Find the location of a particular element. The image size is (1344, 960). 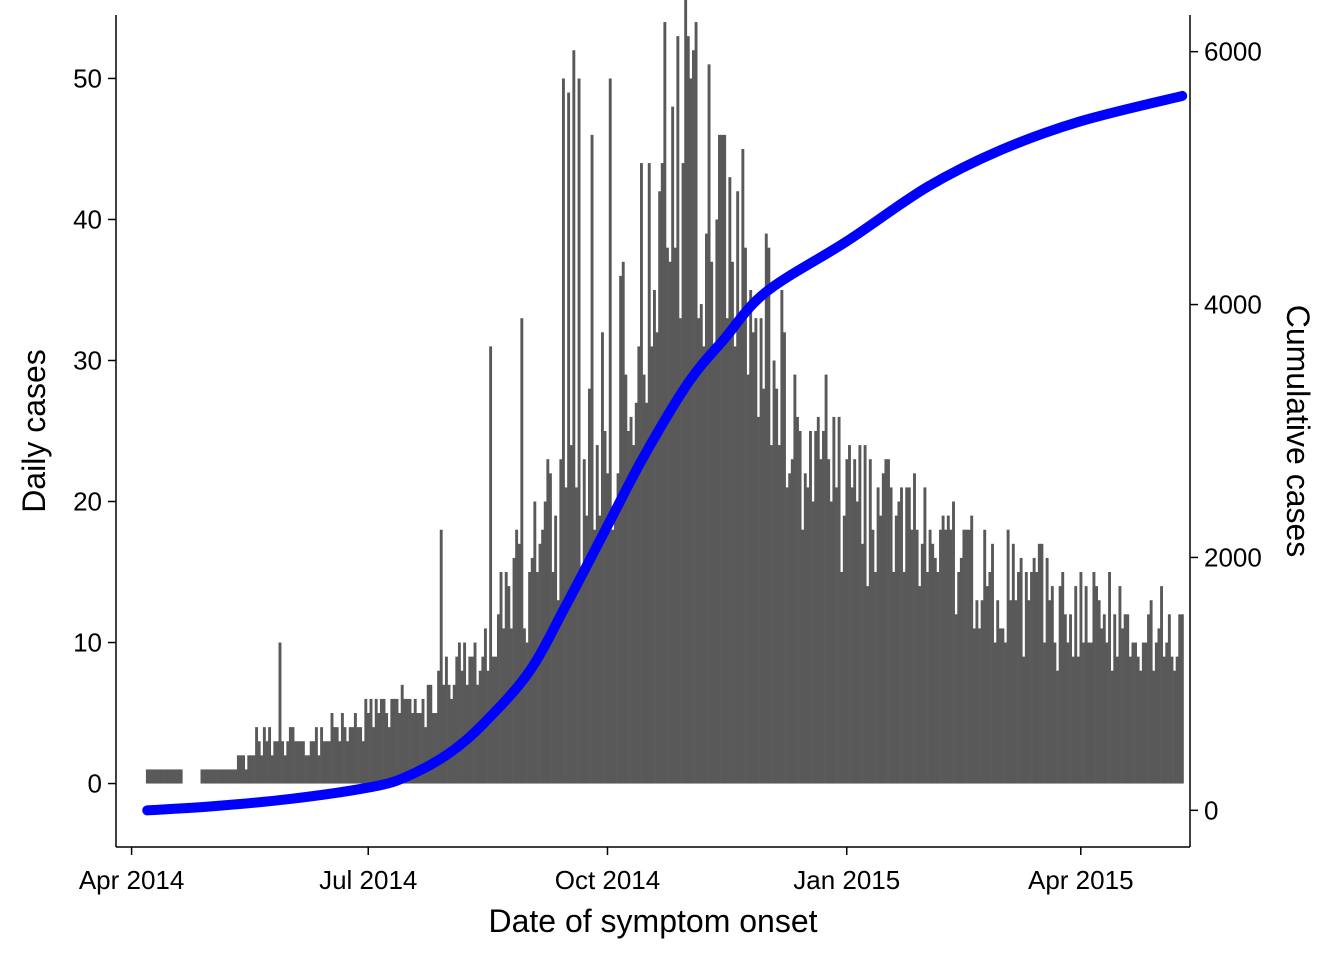

left-y-axis-ticks: 0 10 20 30 40 50 is located at coordinates (94, 431).